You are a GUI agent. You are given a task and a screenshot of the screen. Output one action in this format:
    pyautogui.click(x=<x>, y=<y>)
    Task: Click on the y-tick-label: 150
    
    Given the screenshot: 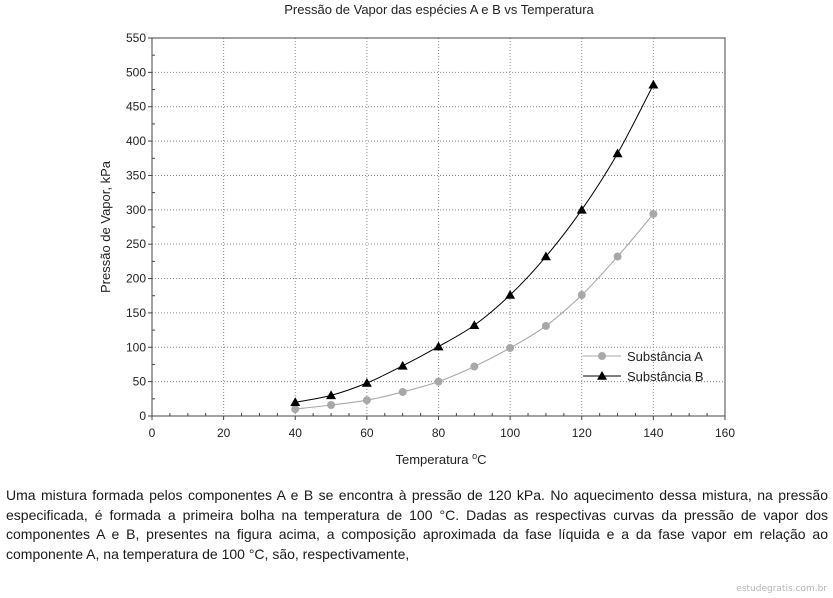 What is the action you would take?
    pyautogui.click(x=136, y=313)
    